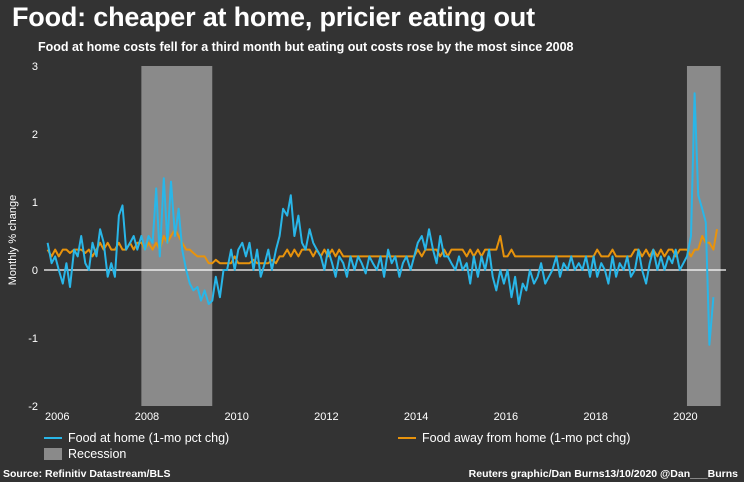 This screenshot has height=482, width=744. What do you see at coordinates (57, 417) in the screenshot?
I see `x-tick-label: 2006` at bounding box center [57, 417].